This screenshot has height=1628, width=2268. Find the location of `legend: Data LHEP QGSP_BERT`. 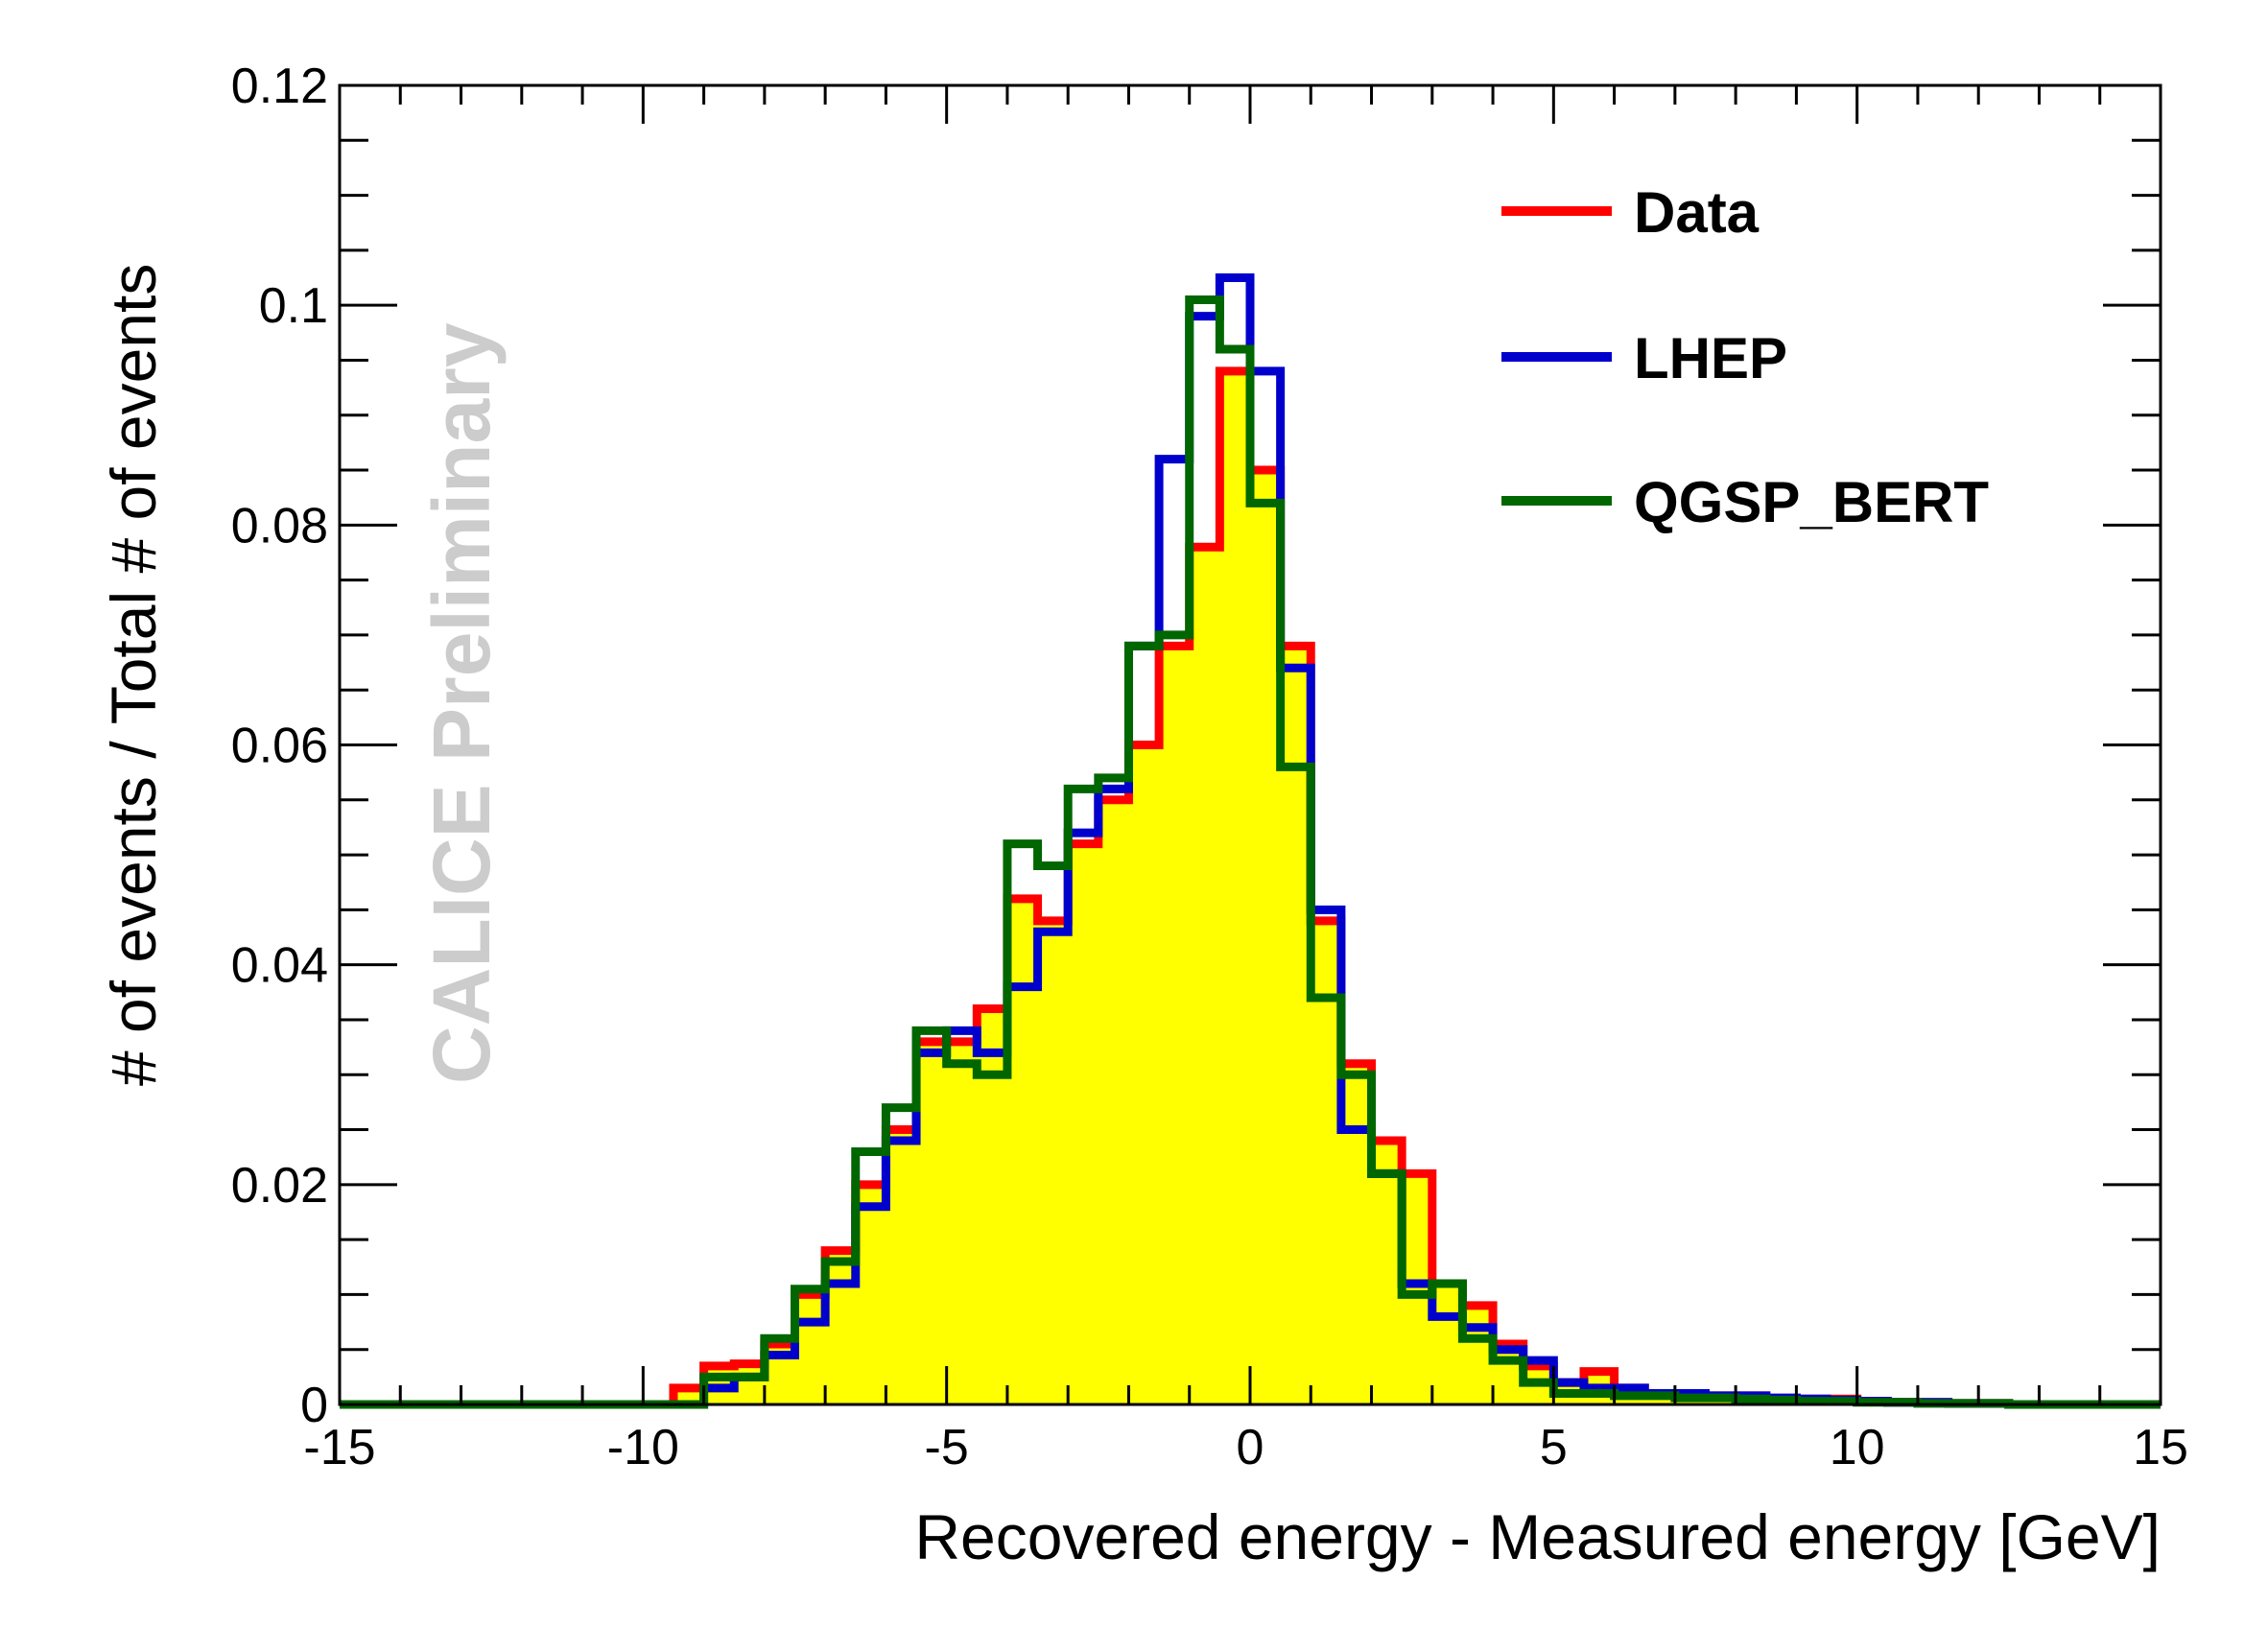

legend: Data LHEP QGSP_BERT is located at coordinates (1745, 357).